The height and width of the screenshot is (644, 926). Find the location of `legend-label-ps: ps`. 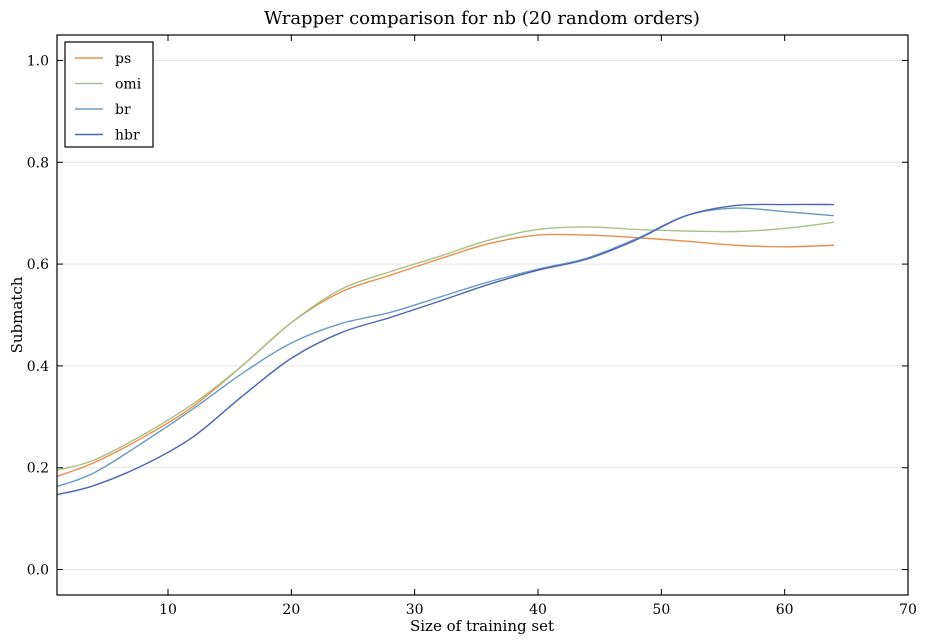

legend-label-ps: ps is located at coordinates (123, 59).